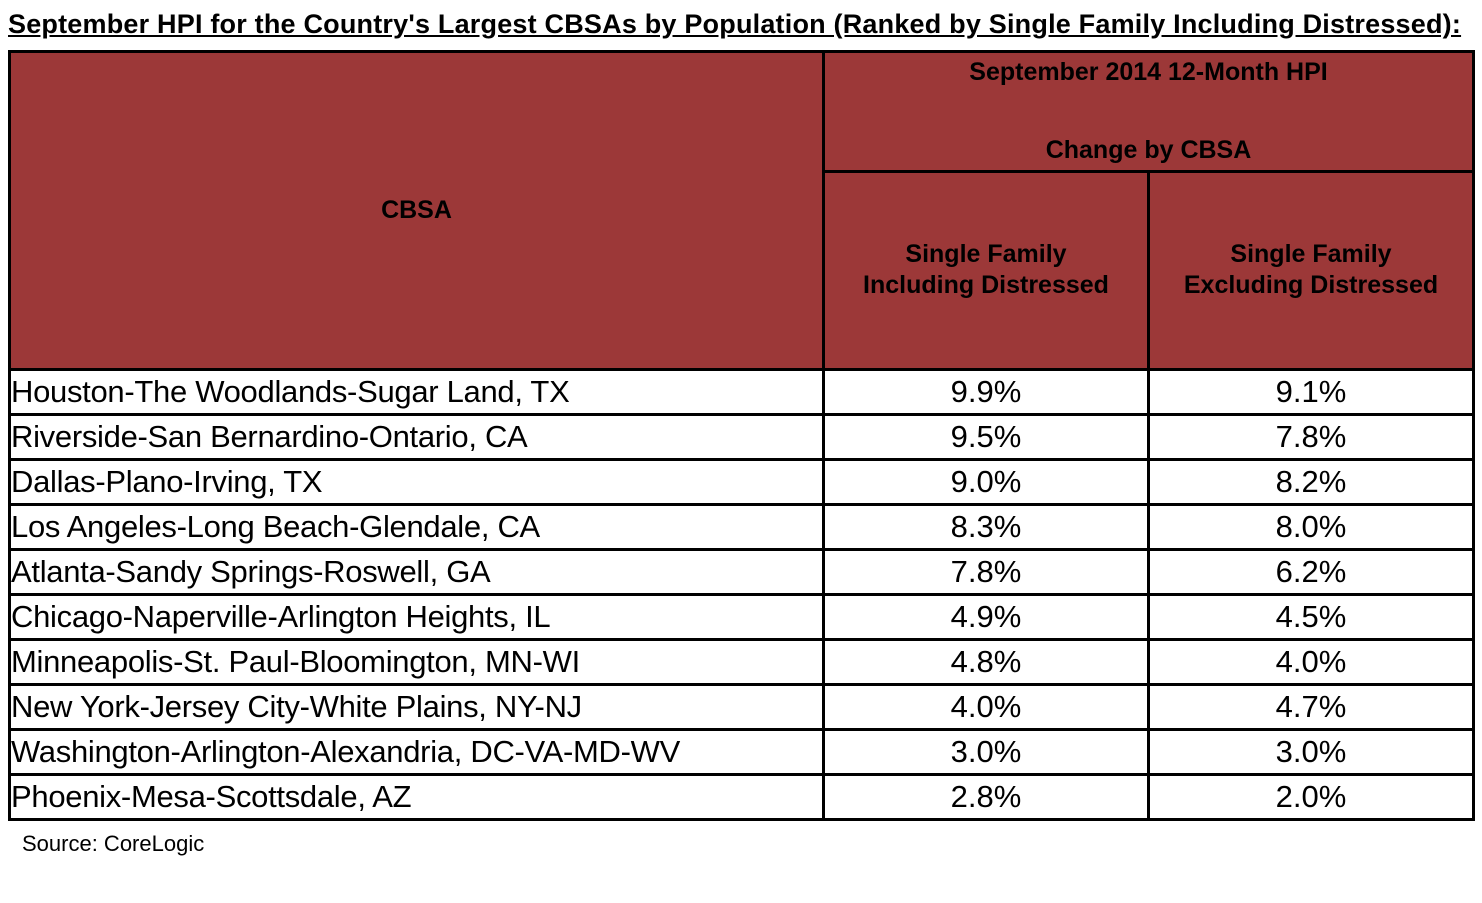 This screenshot has width=1482, height=903. Describe the element at coordinates (986, 571) in the screenshot. I see `including-value-cell: 7.8%` at that location.